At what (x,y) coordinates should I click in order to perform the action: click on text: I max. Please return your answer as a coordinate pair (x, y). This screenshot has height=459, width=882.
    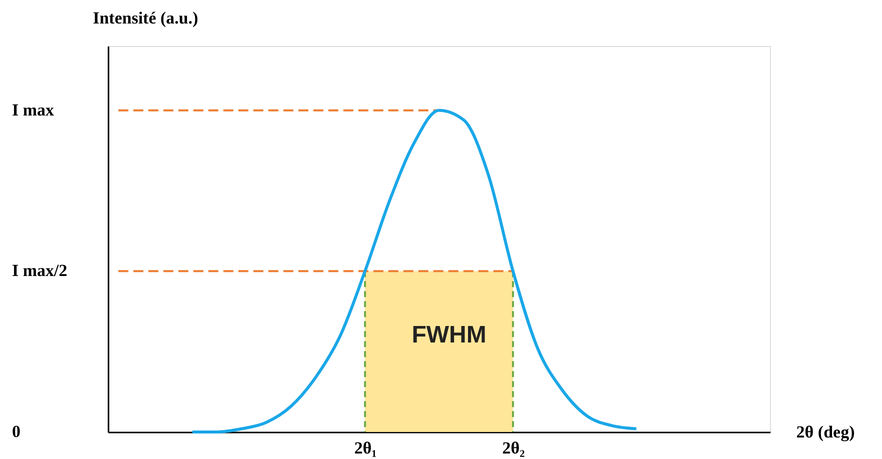
    Looking at the image, I should click on (33, 110).